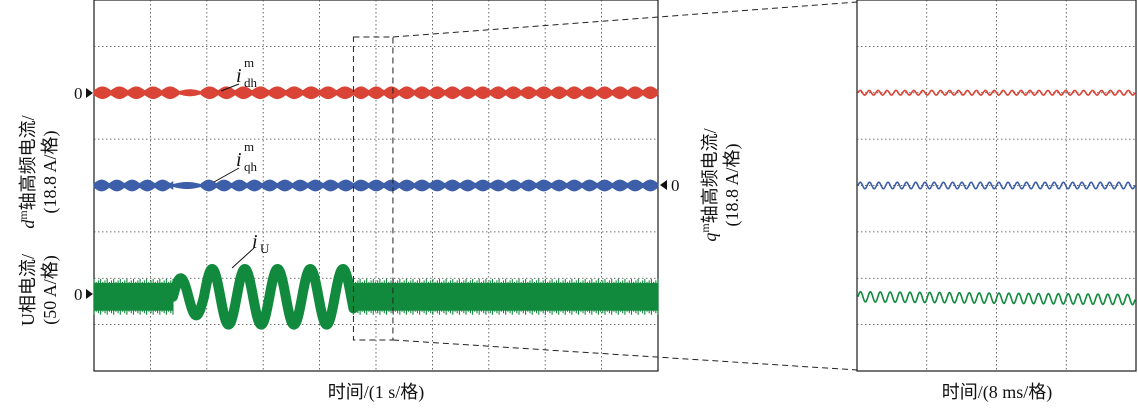 Image resolution: width=1138 pixels, height=409 pixels. I want to click on label-i-u-sub: U, so click(265, 248).